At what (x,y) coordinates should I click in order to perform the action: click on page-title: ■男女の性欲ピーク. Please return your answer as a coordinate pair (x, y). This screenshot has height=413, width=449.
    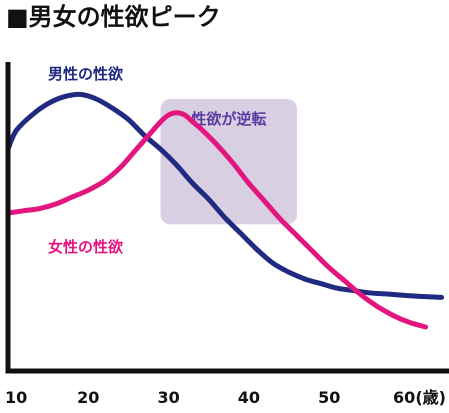
    Looking at the image, I should click on (113, 17).